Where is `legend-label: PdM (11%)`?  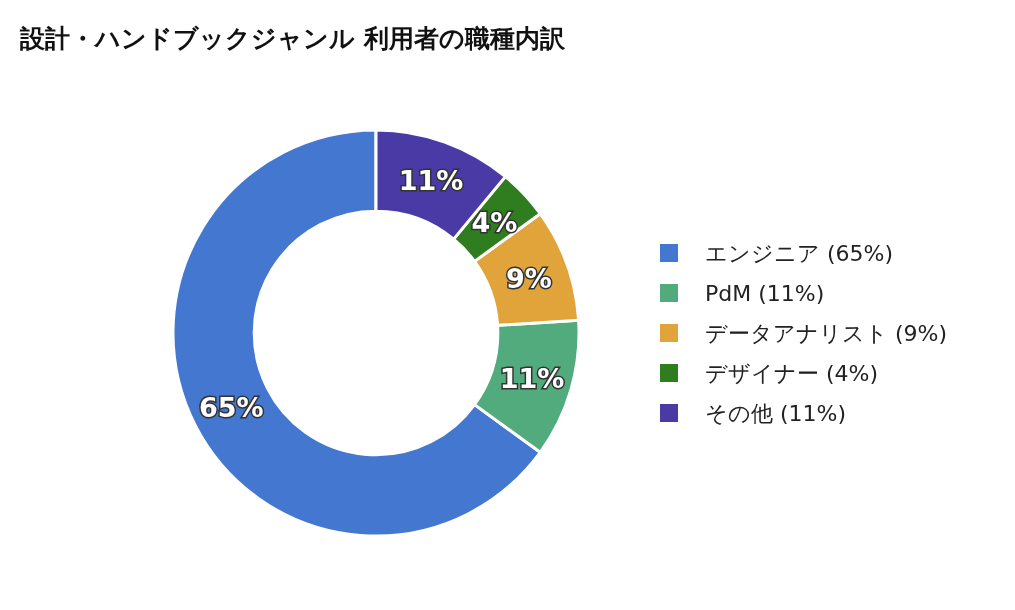 legend-label: PdM (11%) is located at coordinates (765, 293).